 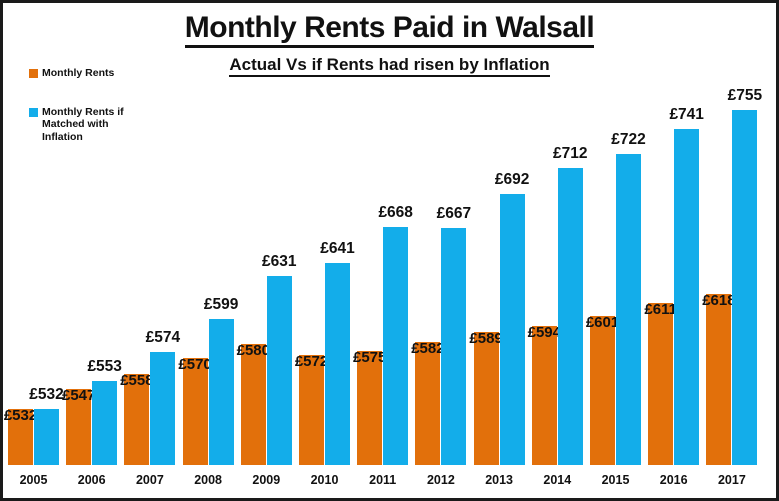 I want to click on bar-actual-2009, so click(x=253, y=404).